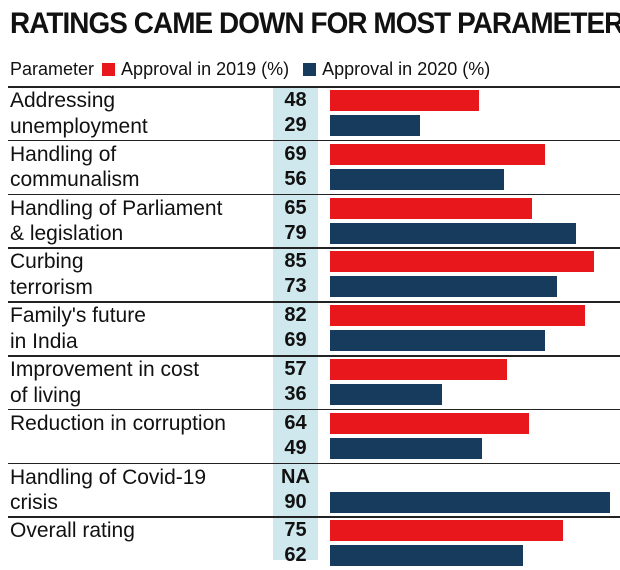  Describe the element at coordinates (295, 207) in the screenshot. I see `value-label-2019: 65` at that location.